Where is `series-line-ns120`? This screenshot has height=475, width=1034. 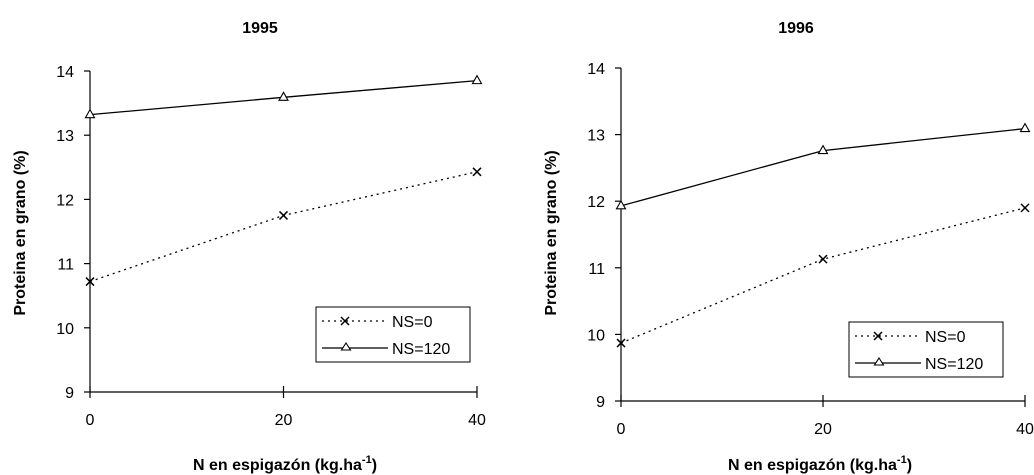 series-line-ns120 is located at coordinates (823, 167).